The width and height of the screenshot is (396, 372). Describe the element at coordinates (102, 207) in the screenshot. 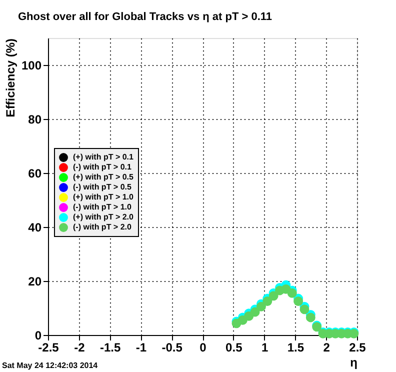

I see `legend-label: (-) with pT > 1.0` at that location.